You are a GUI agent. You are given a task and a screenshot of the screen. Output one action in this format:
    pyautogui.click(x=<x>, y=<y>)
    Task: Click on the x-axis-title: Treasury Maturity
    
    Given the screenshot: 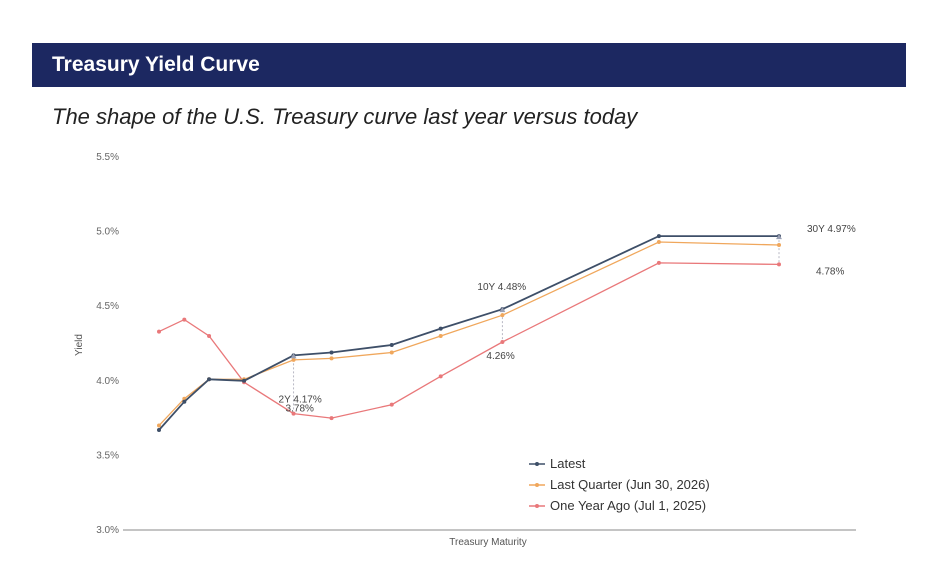 What is the action you would take?
    pyautogui.click(x=487, y=542)
    